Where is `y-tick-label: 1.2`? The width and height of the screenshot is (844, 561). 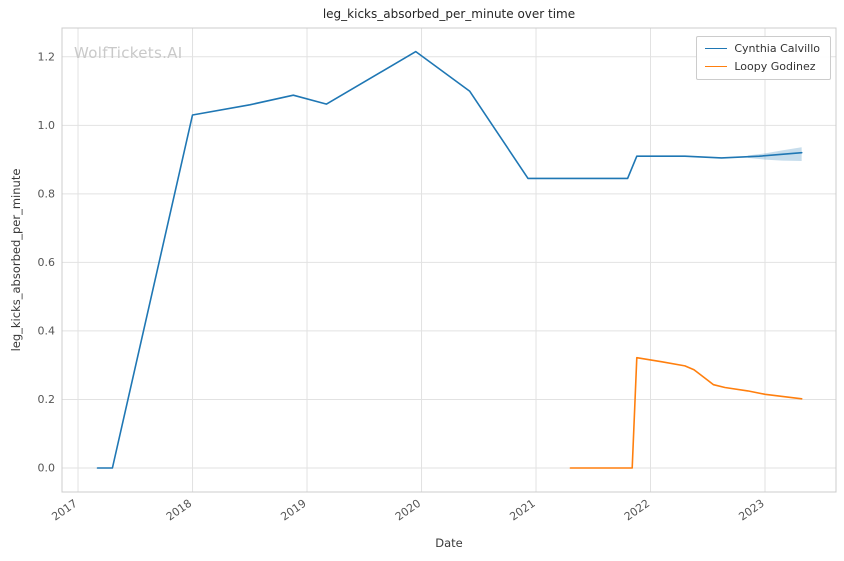 y-tick-label: 1.2 is located at coordinates (47, 56).